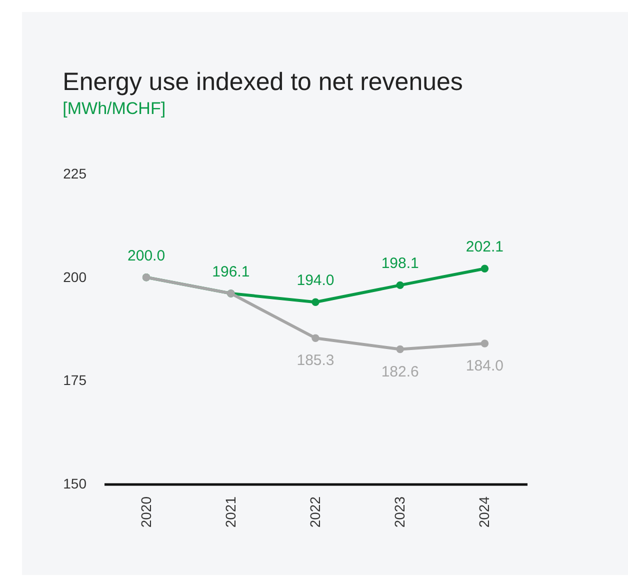 Image resolution: width=628 pixels, height=581 pixels. I want to click on data-label: 185.3, so click(315, 361).